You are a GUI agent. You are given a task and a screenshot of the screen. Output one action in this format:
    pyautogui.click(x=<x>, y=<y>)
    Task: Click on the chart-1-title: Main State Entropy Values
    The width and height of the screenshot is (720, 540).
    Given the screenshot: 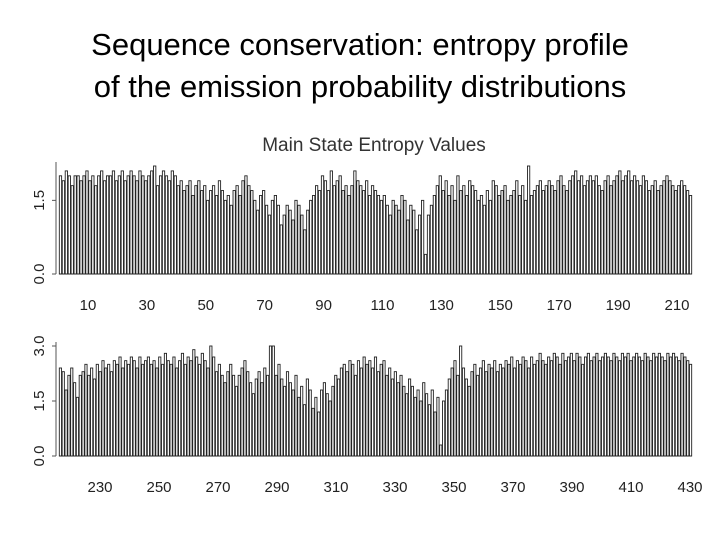 What is the action you would take?
    pyautogui.click(x=374, y=145)
    